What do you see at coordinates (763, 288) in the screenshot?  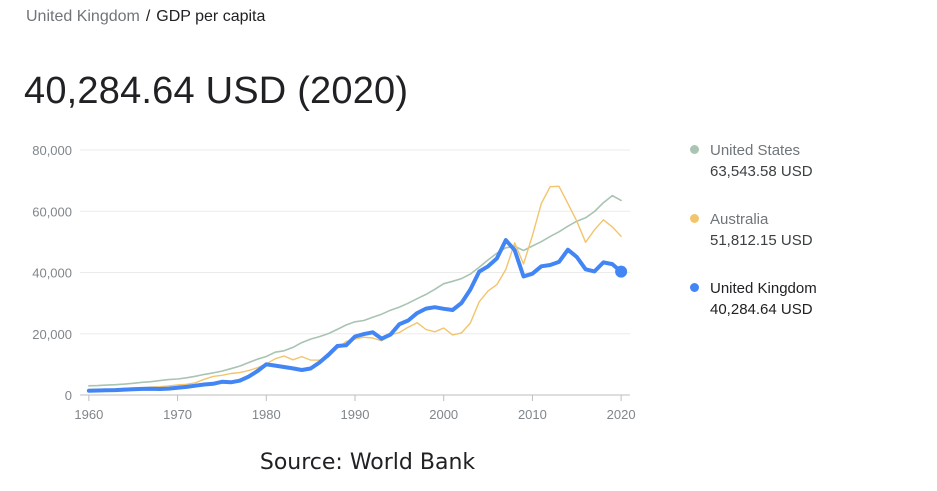 I see `legend-name: United Kingdom` at bounding box center [763, 288].